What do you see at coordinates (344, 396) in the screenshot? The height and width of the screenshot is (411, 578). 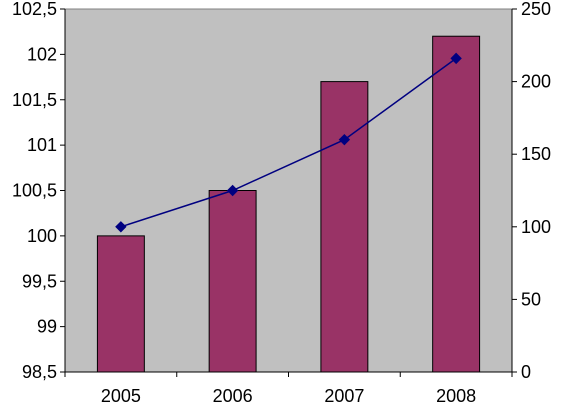 I see `x-tick-label: 2007` at bounding box center [344, 396].